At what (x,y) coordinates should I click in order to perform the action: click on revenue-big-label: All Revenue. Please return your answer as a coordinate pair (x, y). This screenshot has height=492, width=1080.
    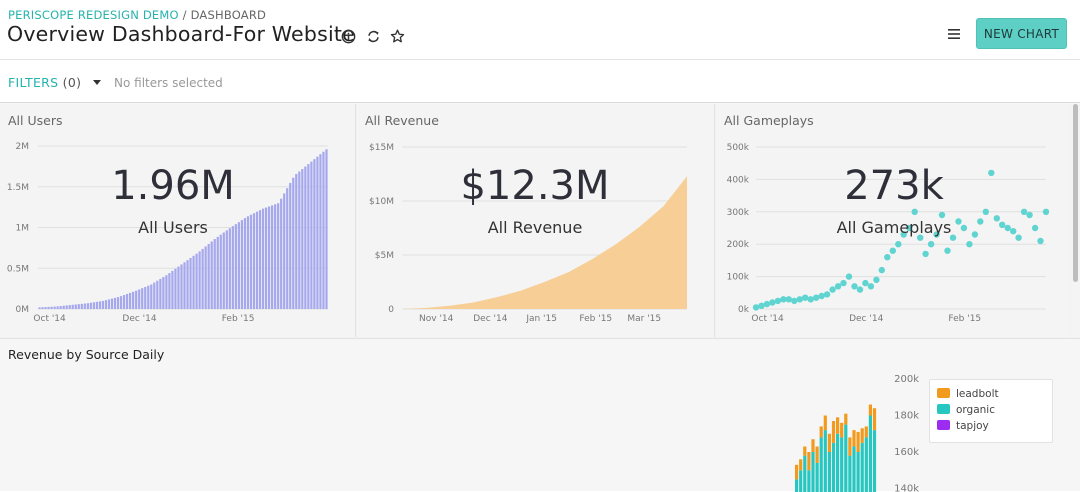
    Looking at the image, I should click on (535, 227).